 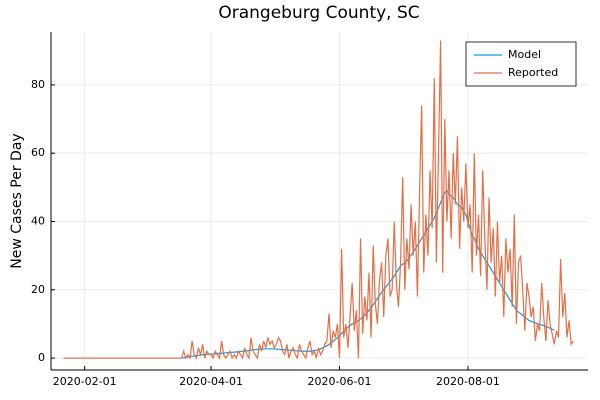 I want to click on y-tick-label: 20, so click(x=38, y=289).